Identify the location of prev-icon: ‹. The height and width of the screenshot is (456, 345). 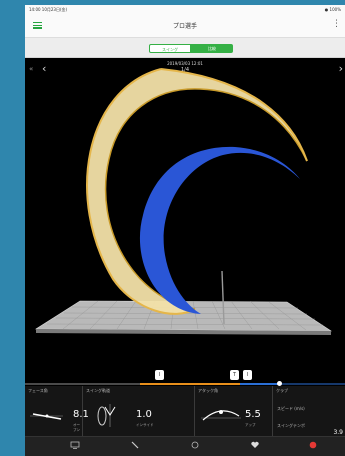
(44, 68).